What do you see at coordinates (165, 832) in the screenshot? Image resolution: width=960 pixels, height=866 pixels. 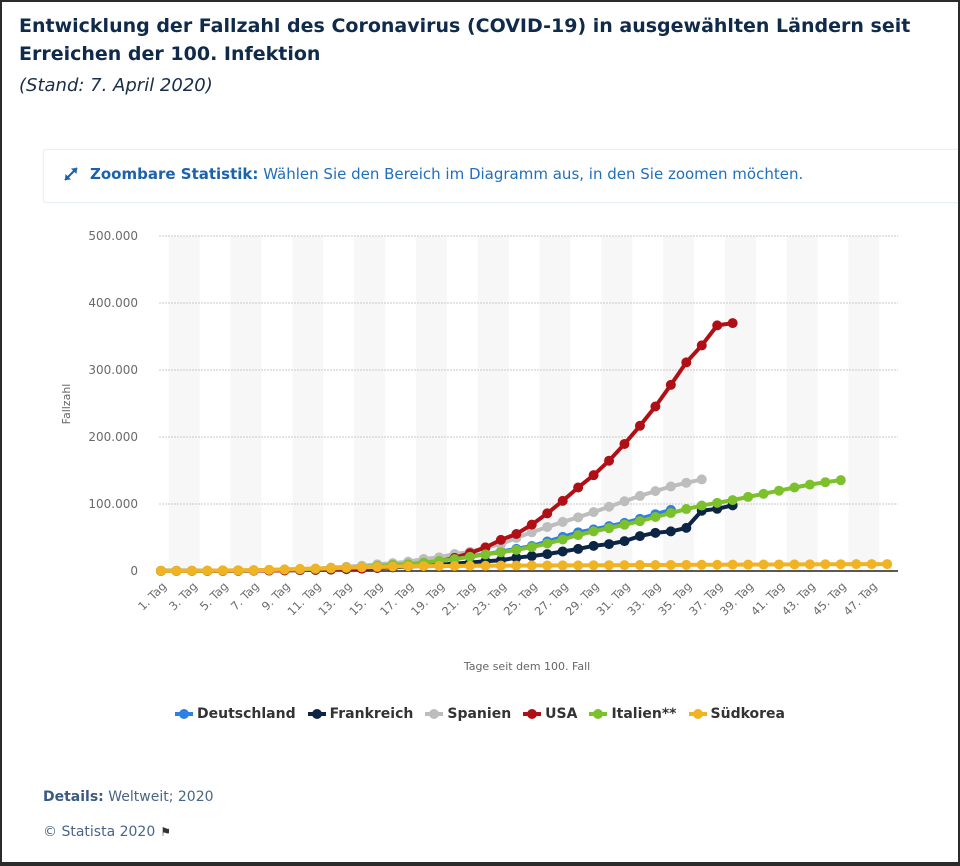 I see `flag-icon: ⚑` at bounding box center [165, 832].